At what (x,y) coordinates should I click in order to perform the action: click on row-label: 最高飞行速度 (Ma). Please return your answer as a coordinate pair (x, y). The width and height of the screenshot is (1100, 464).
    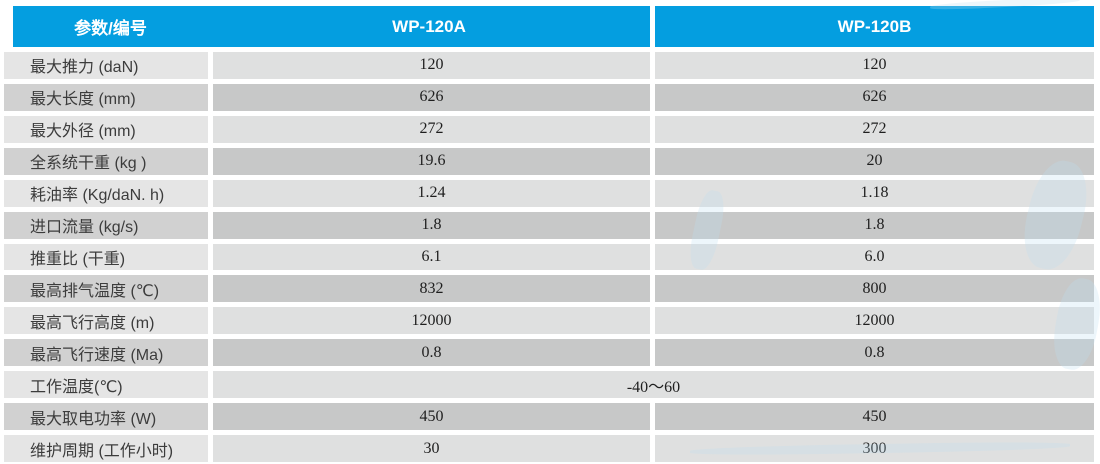
    Looking at the image, I should click on (106, 353).